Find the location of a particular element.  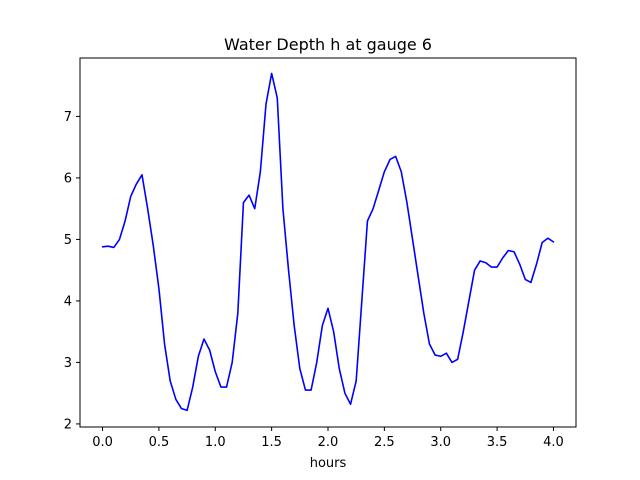

y-axis-ticks: 2 3 4 5 6 7 is located at coordinates (72, 271).